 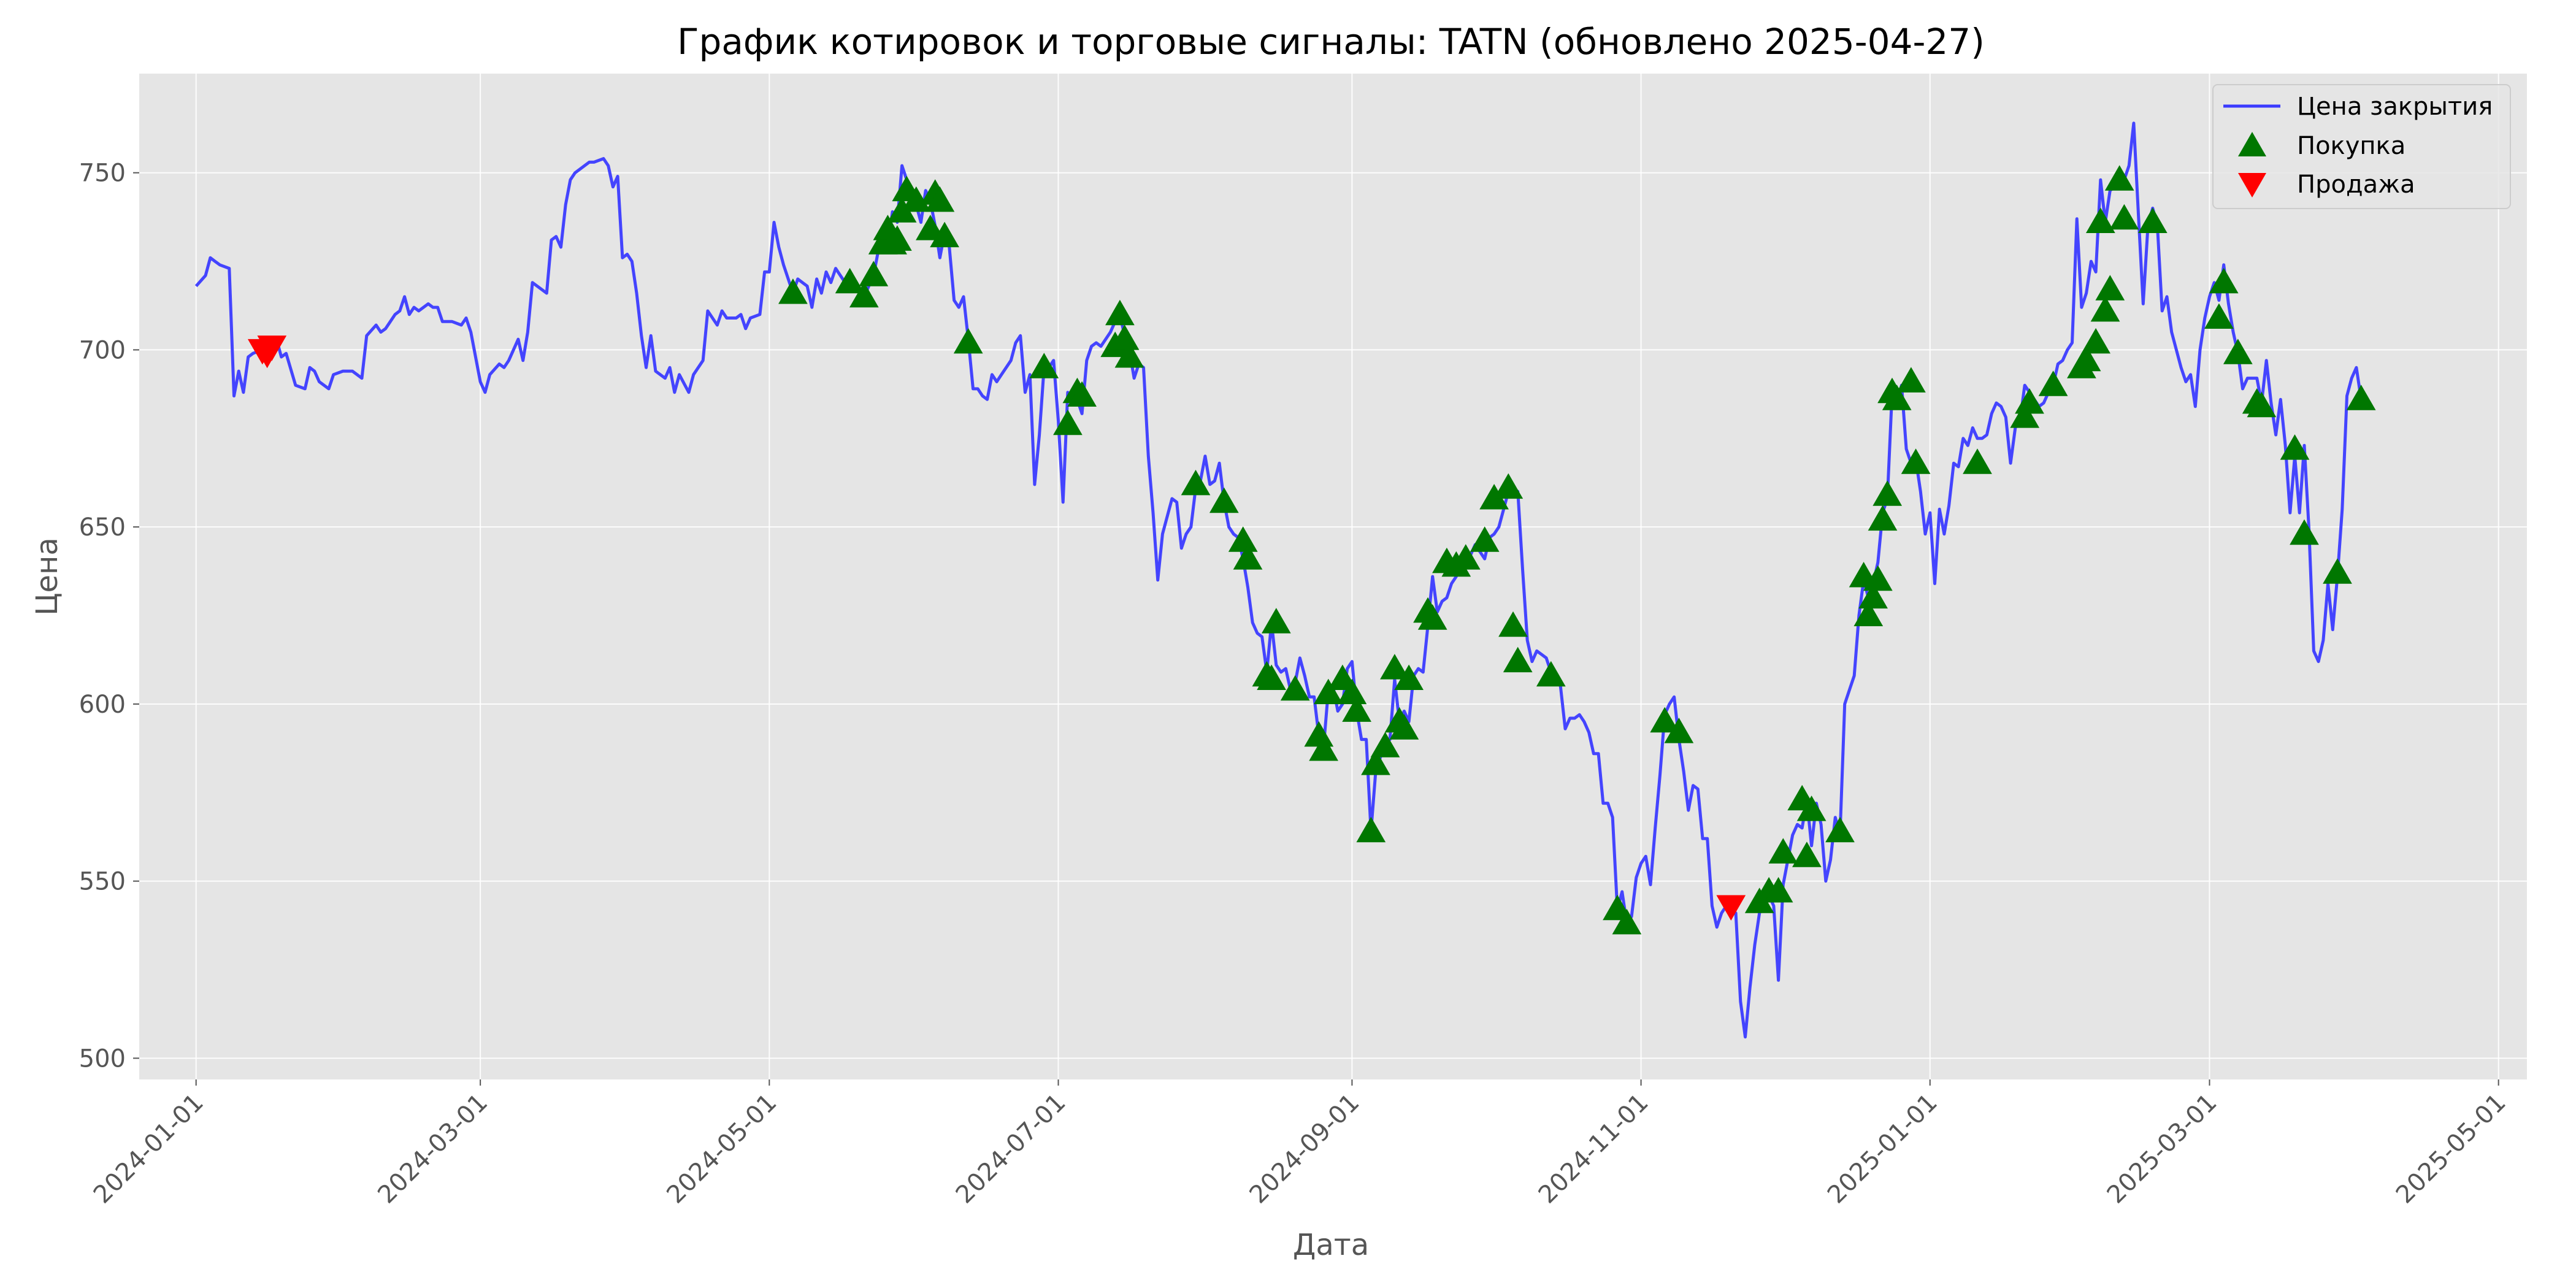 I want to click on legend-buy-label: Покупка, so click(x=2351, y=146).